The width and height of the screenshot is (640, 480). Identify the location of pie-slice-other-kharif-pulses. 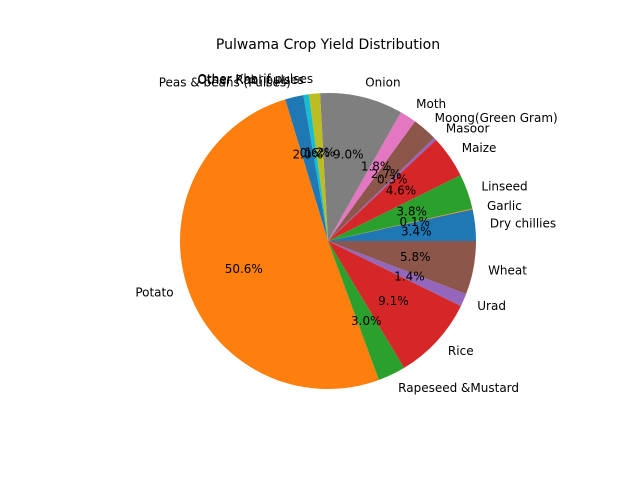
(318, 167).